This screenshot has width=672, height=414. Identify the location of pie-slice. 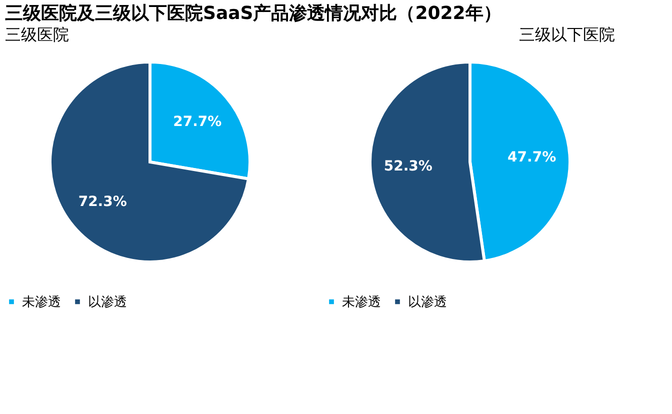
(149, 162).